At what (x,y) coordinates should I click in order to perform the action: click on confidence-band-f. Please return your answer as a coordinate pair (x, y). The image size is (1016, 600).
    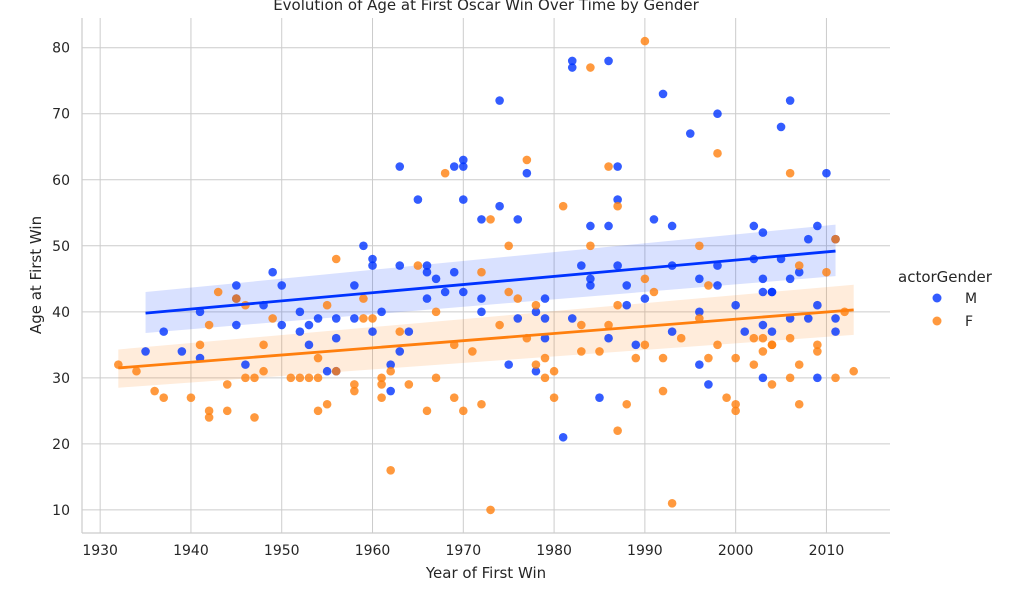
    Looking at the image, I should click on (486, 336).